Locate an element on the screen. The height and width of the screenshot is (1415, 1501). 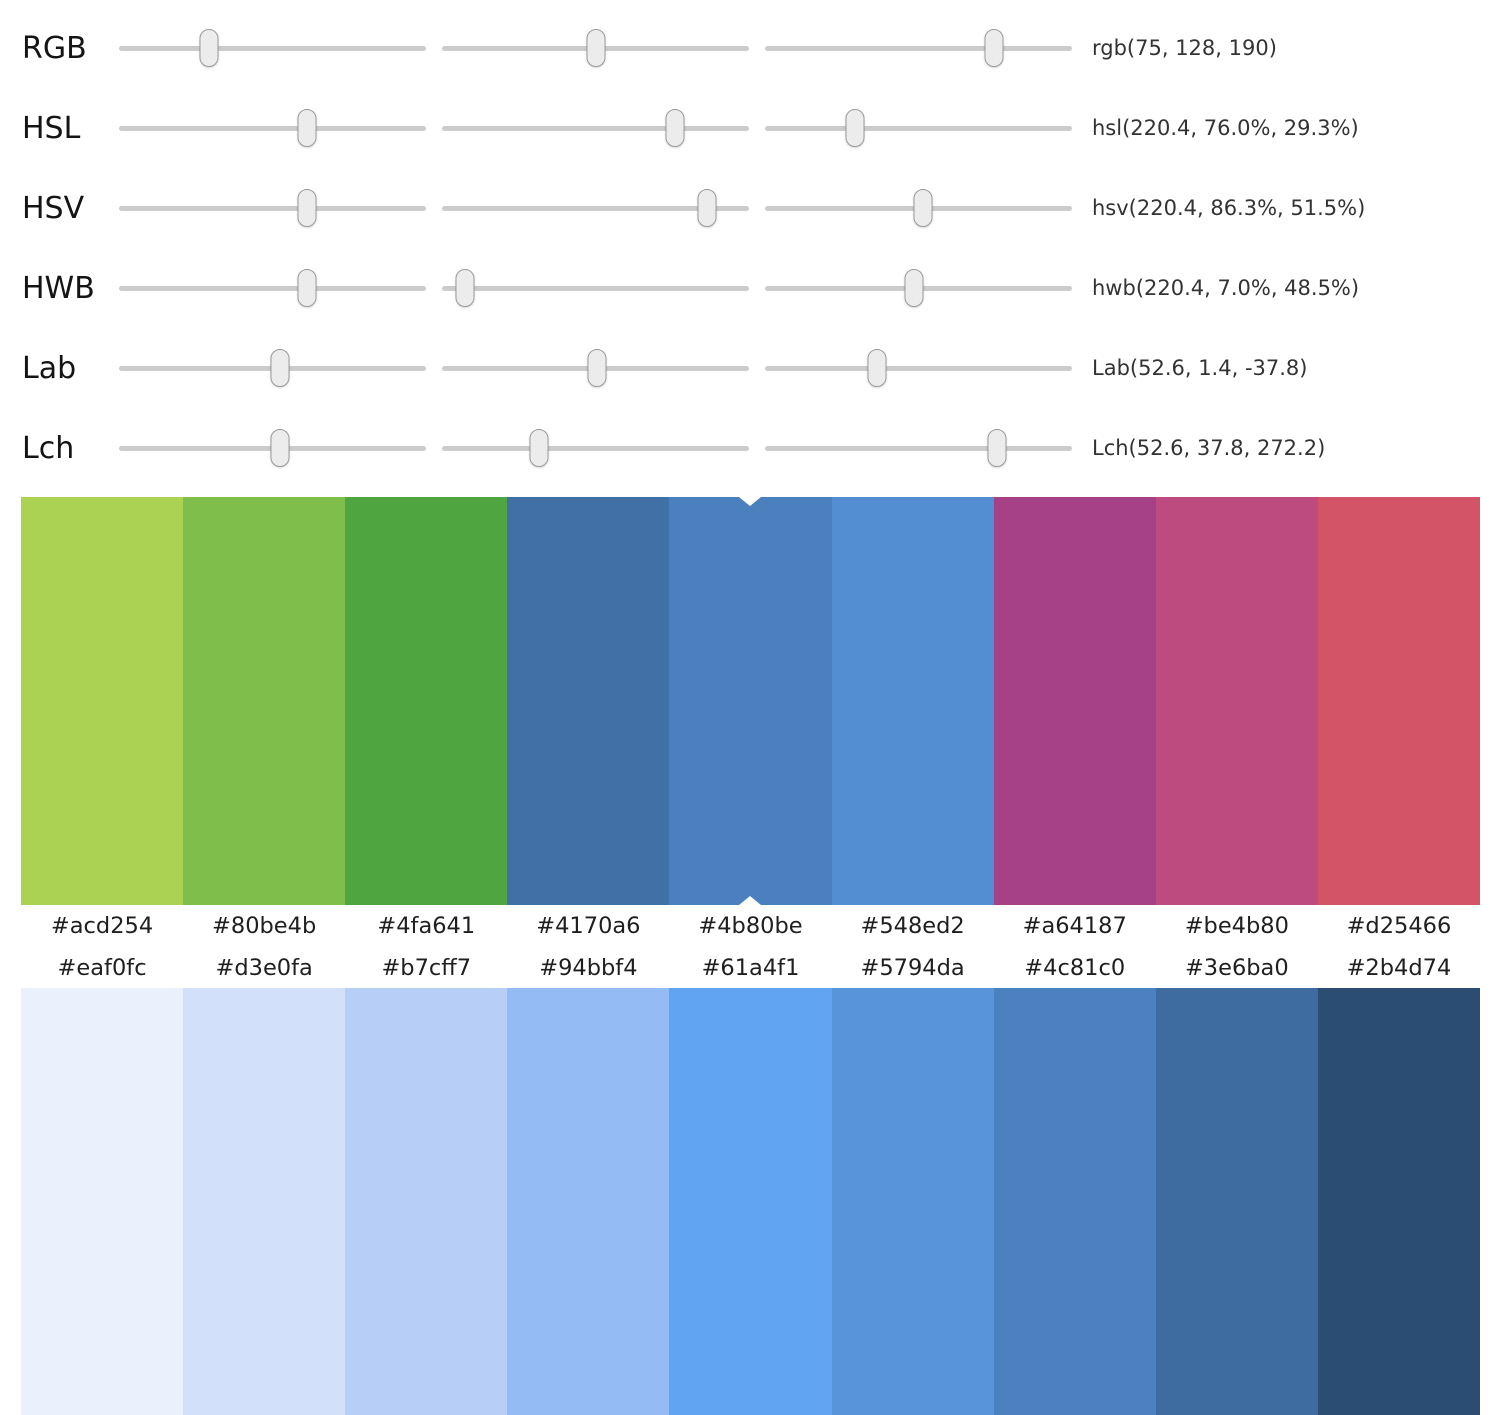
hex-label: #acd254 is located at coordinates (102, 926).